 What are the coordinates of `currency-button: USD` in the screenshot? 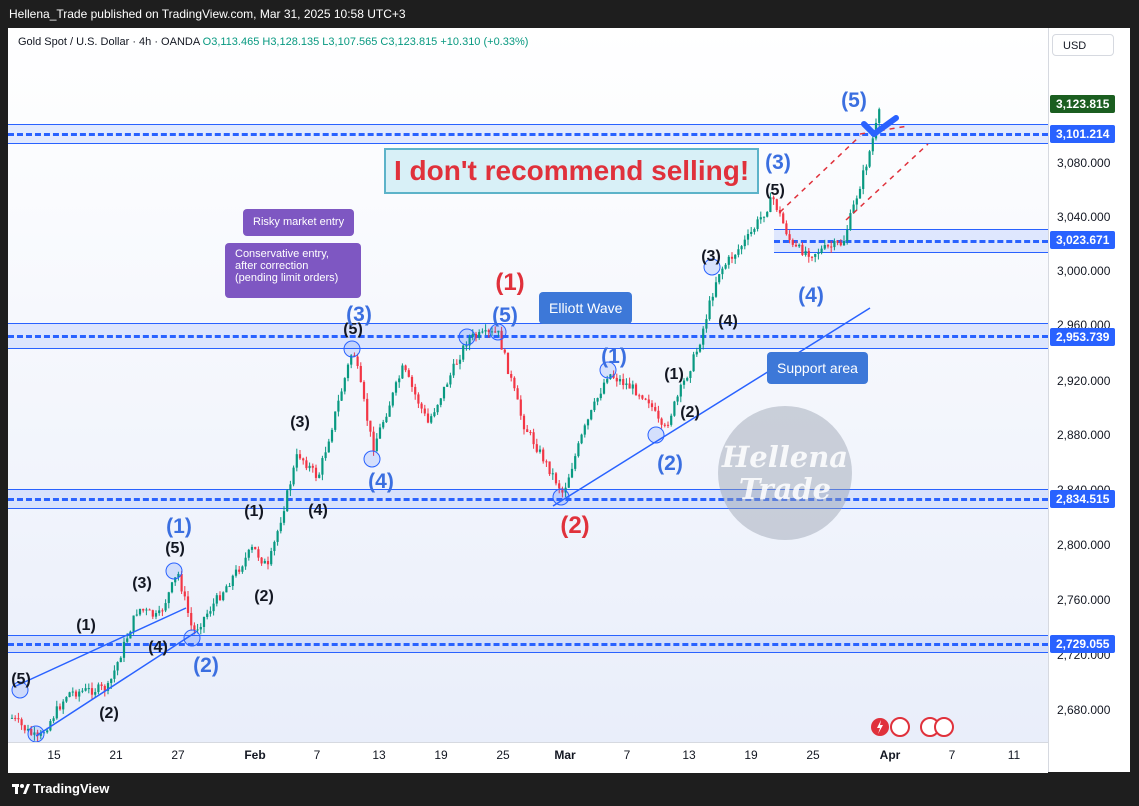 It's located at (1083, 45).